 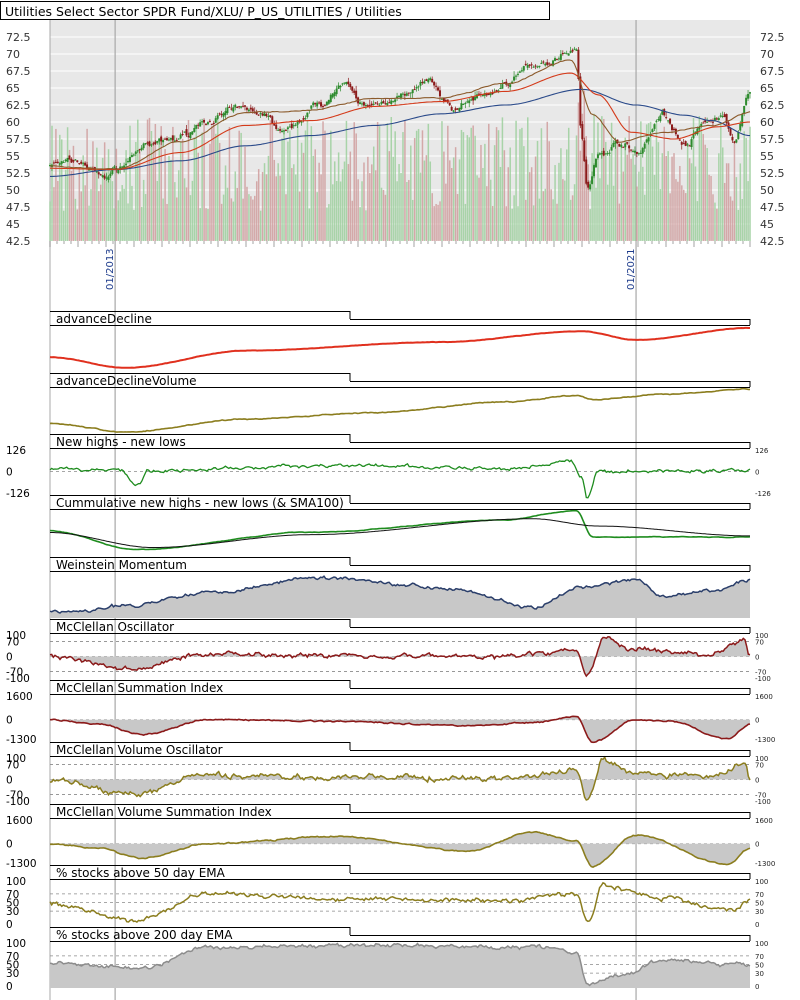 What do you see at coordinates (400, 114) in the screenshot?
I see `sma-short-line` at bounding box center [400, 114].